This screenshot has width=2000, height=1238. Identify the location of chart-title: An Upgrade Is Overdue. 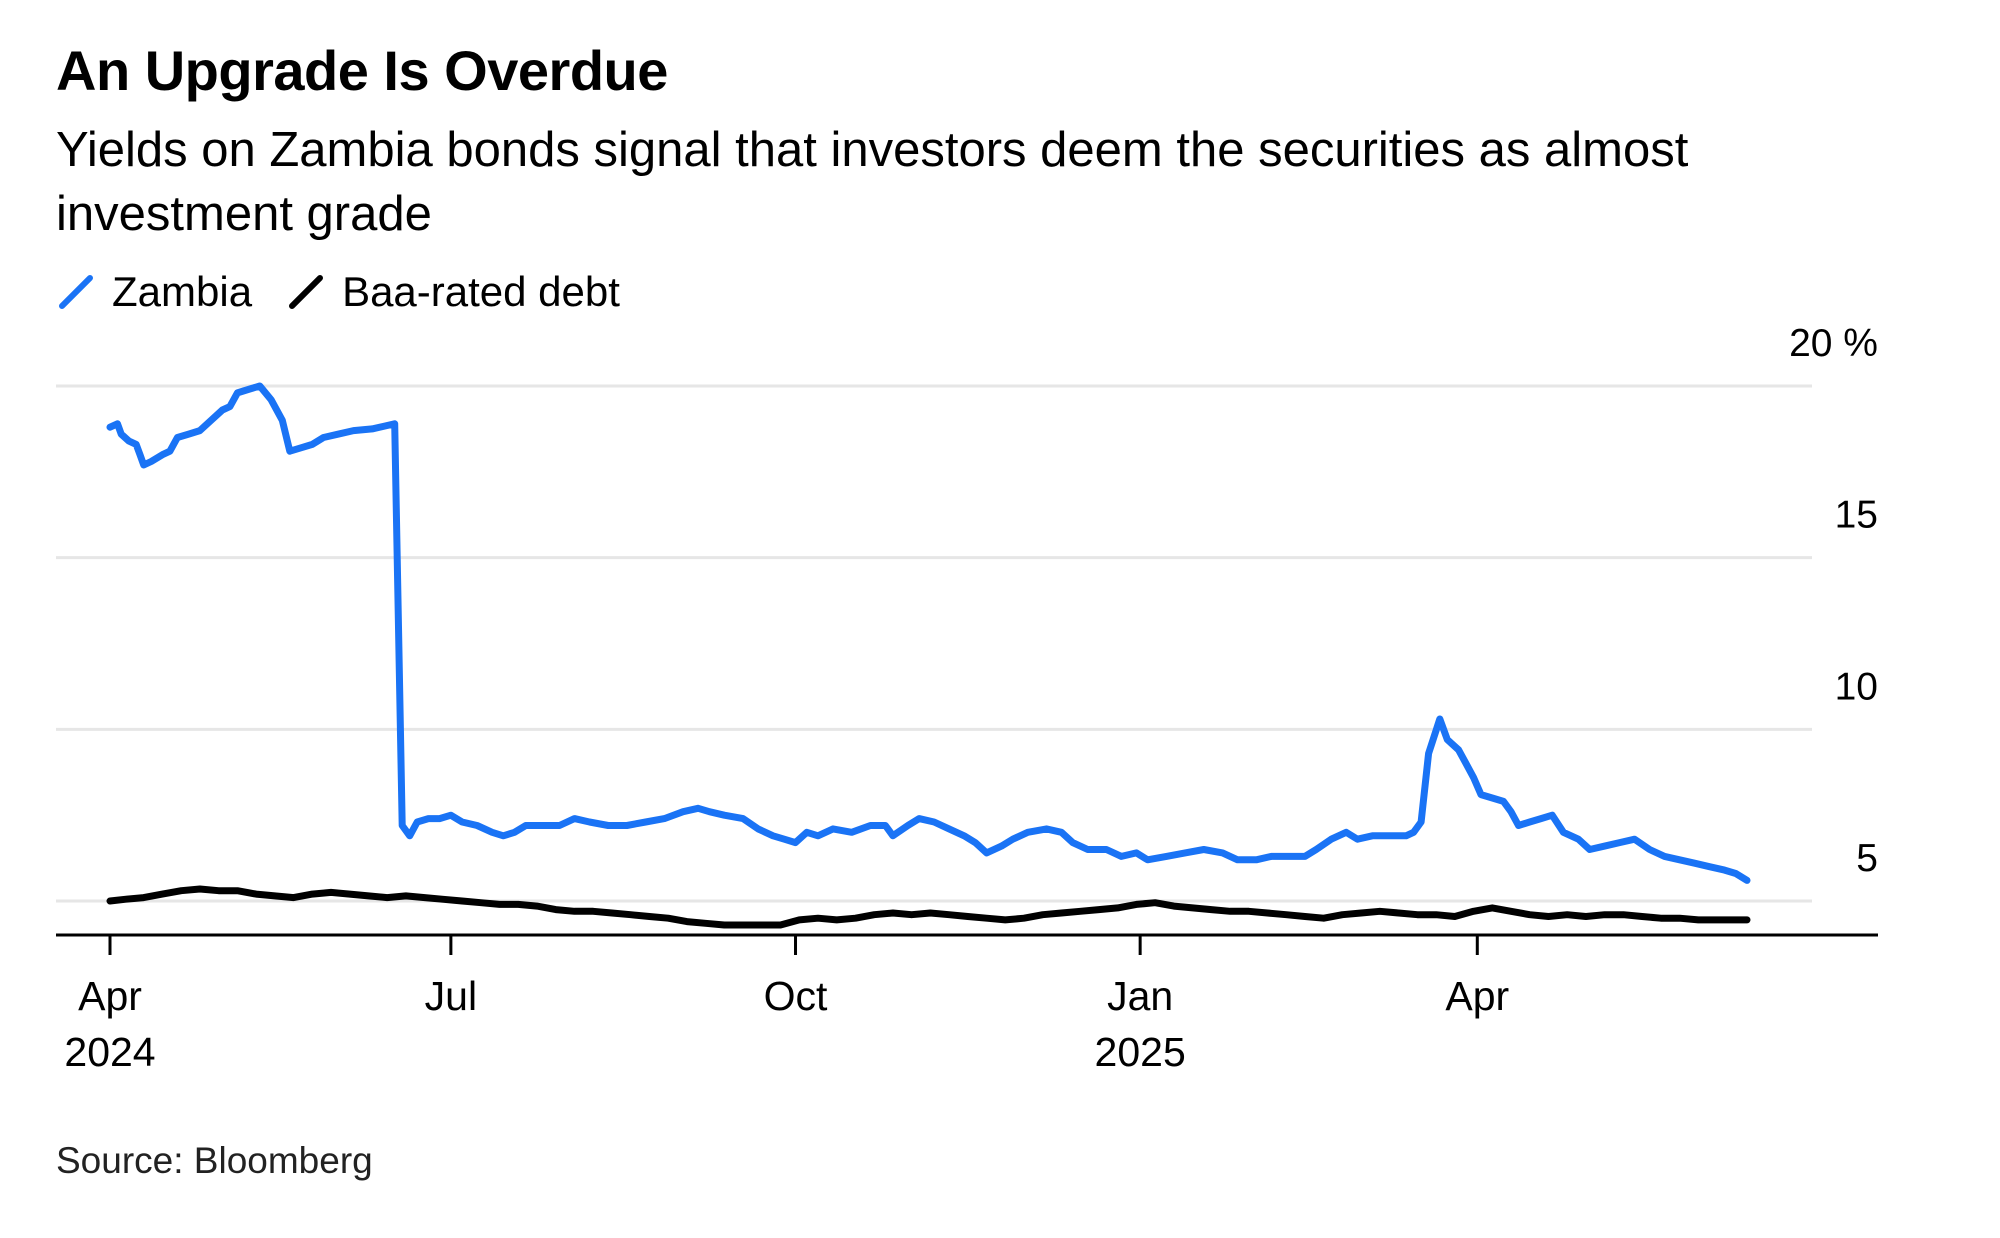
(362, 70).